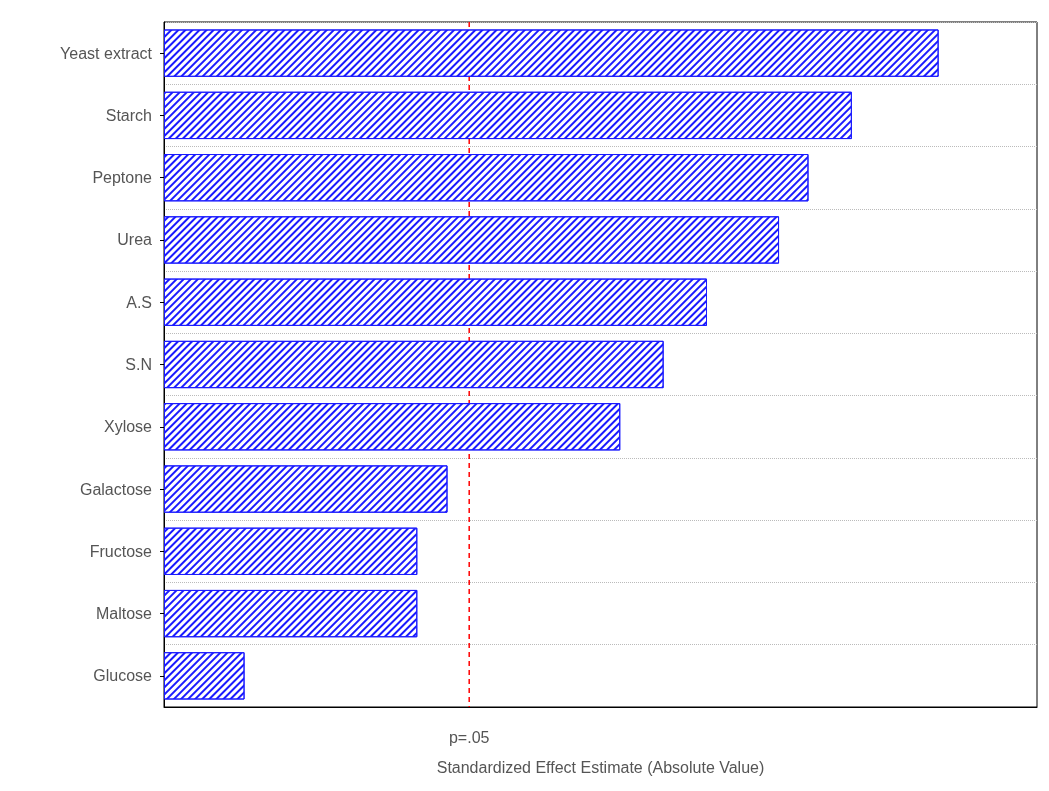 The image size is (1049, 791). Describe the element at coordinates (139, 302) in the screenshot. I see `y-tick-label: A.S` at that location.